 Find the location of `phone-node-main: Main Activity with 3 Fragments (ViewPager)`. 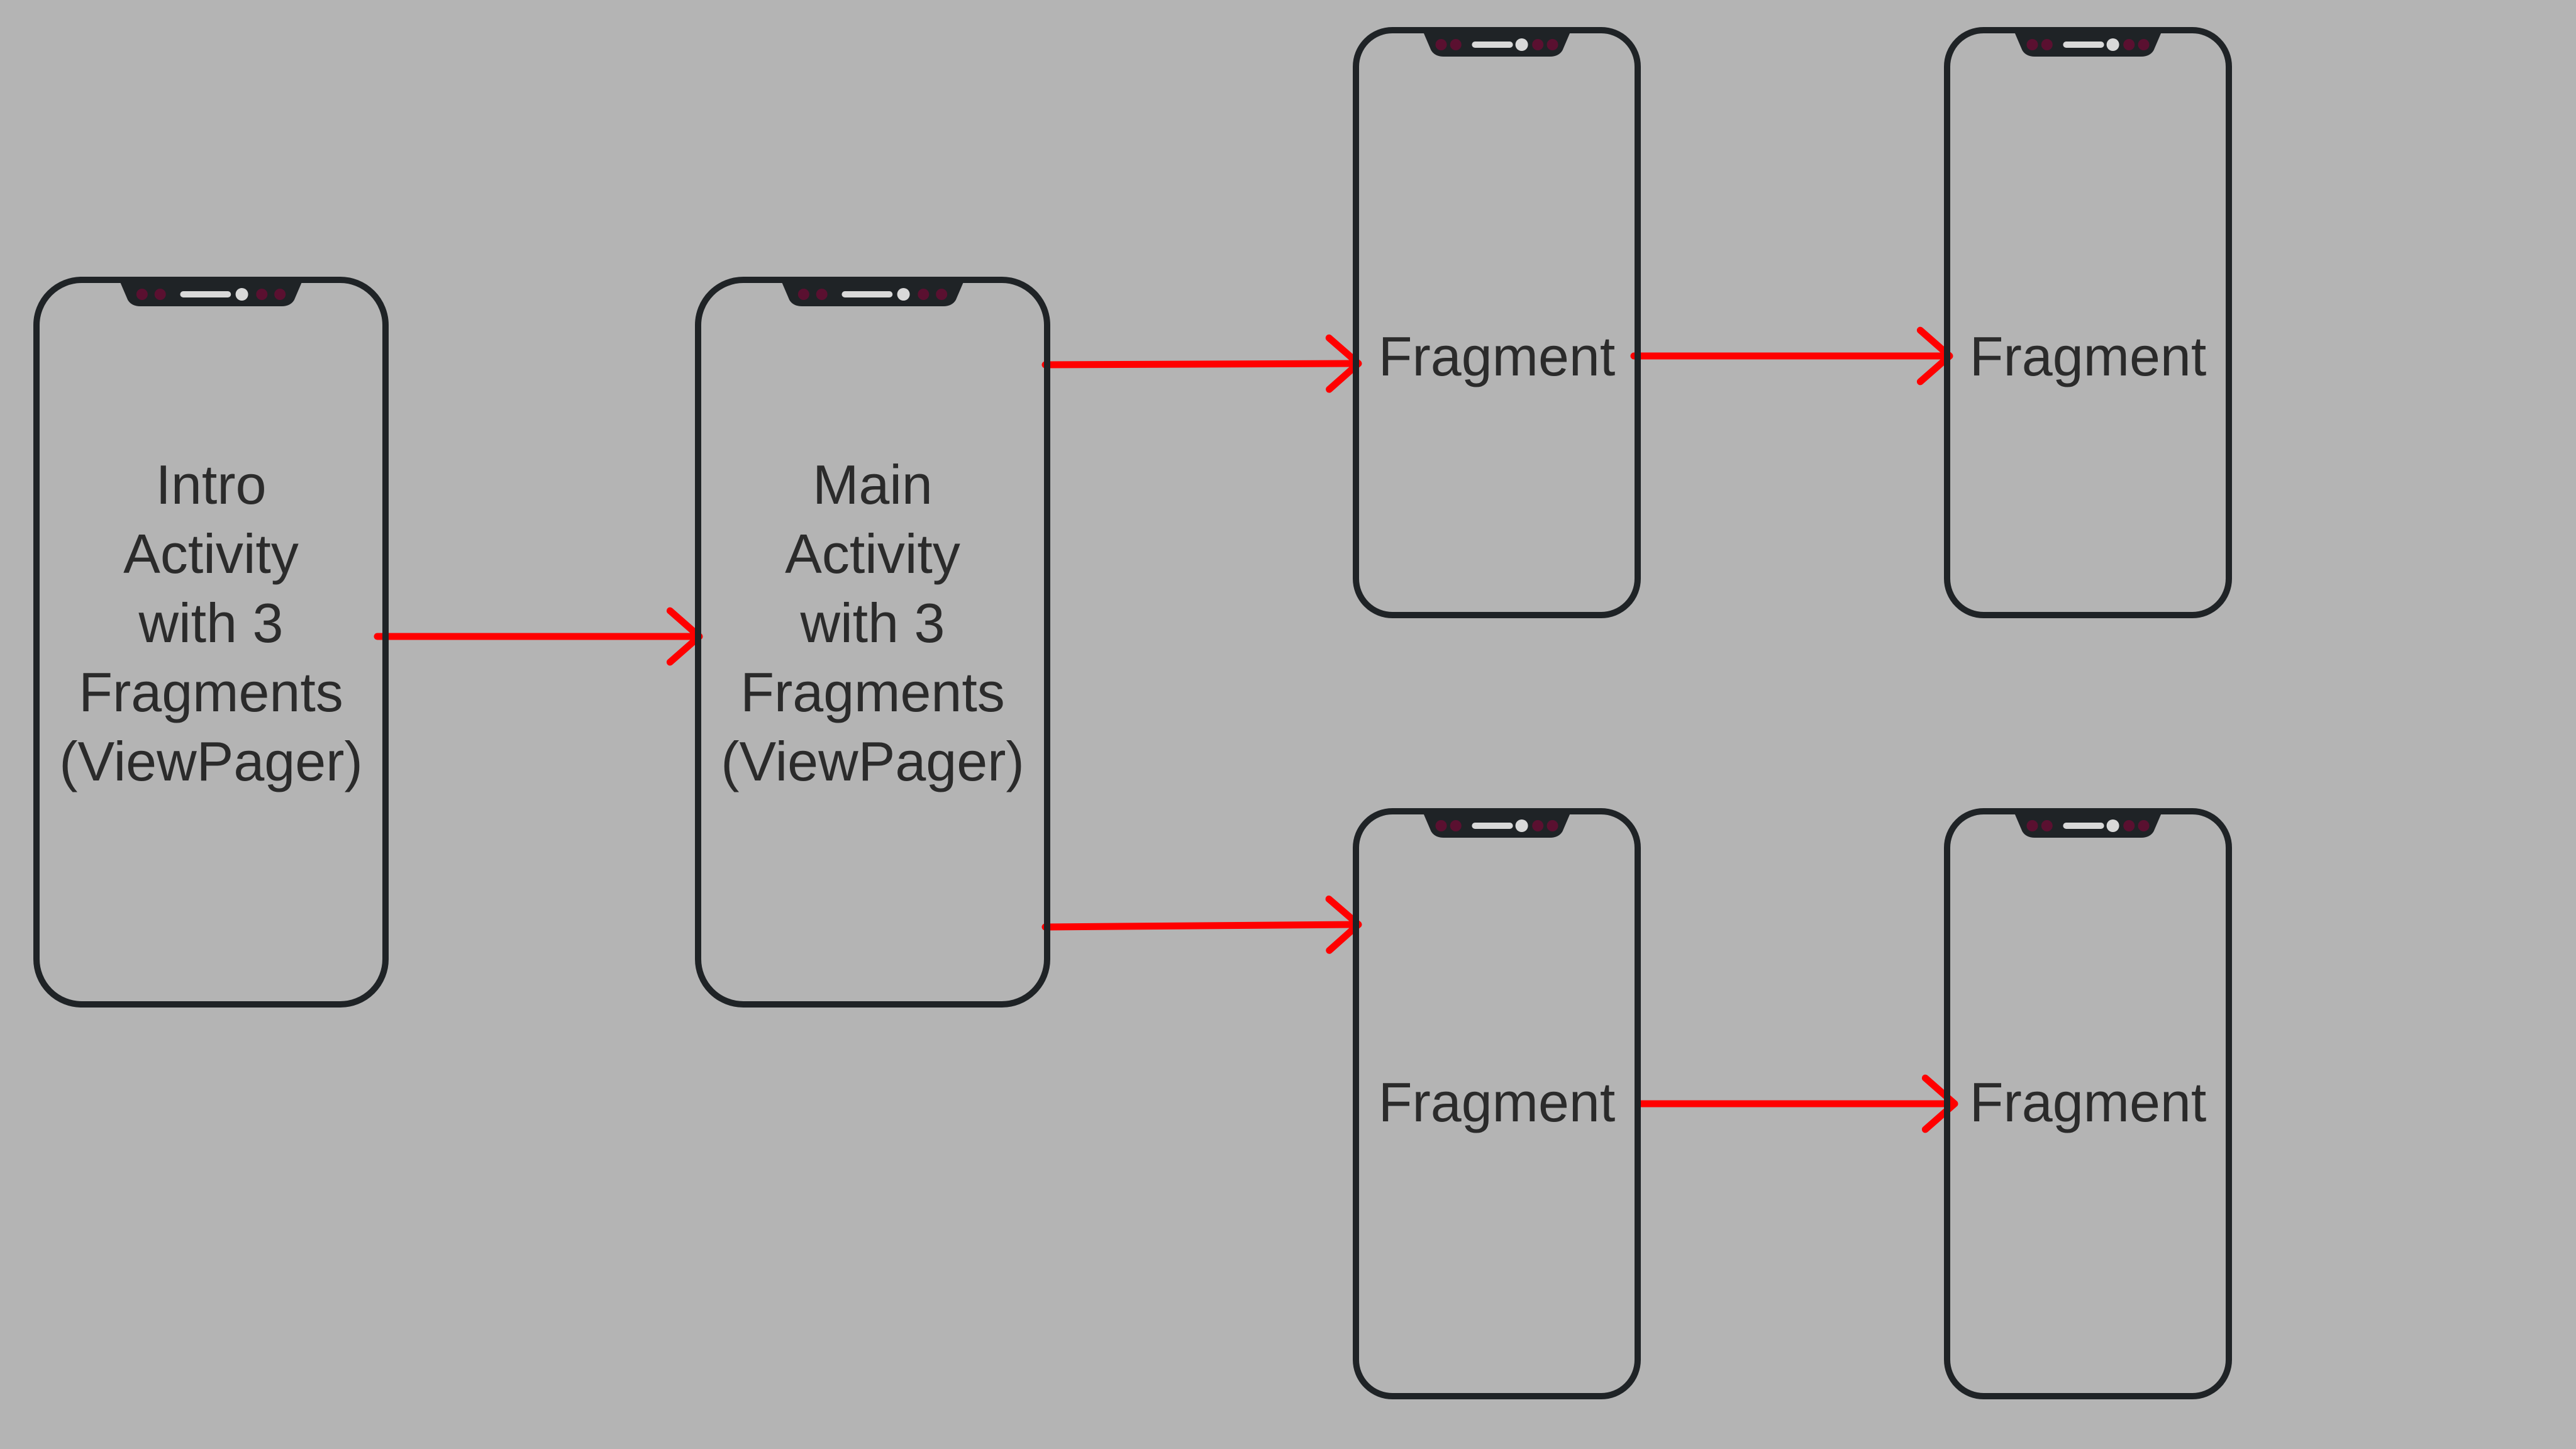

phone-node-main: Main Activity with 3 Fragments (ViewPager) is located at coordinates (872, 642).